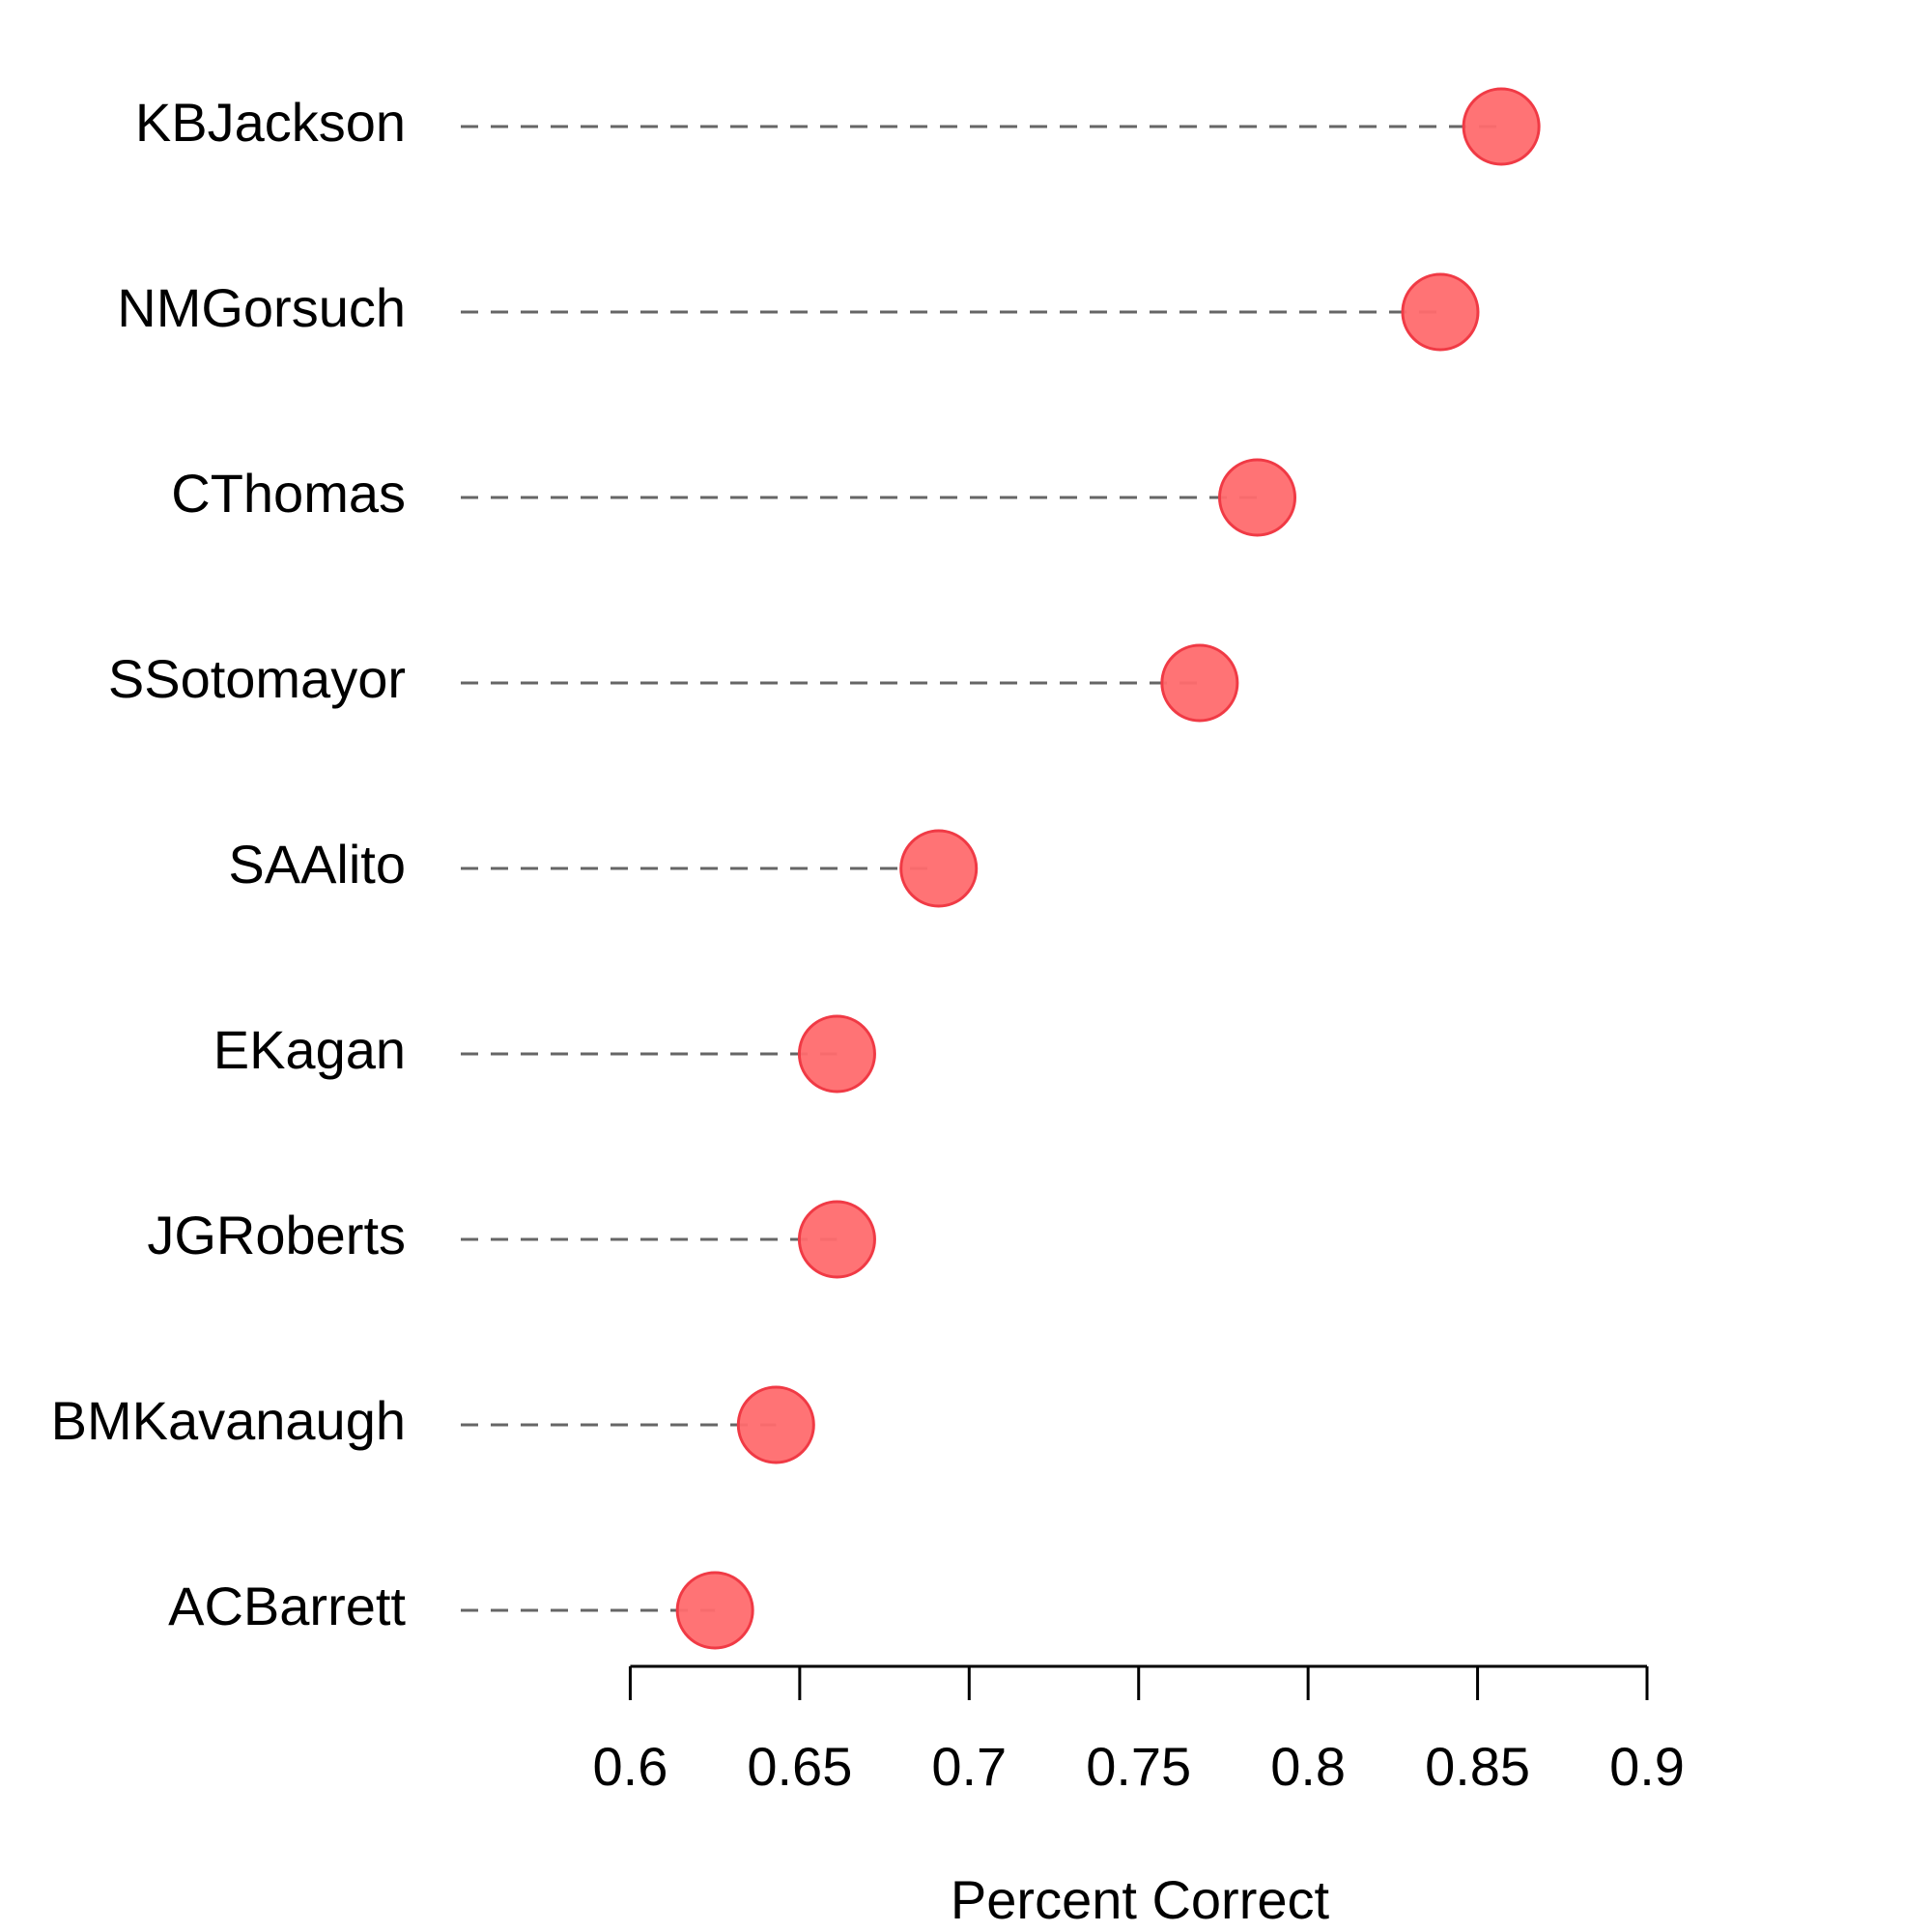 This screenshot has width=1932, height=1932. Describe the element at coordinates (317, 864) in the screenshot. I see `y-category-label: SAAlito` at that location.